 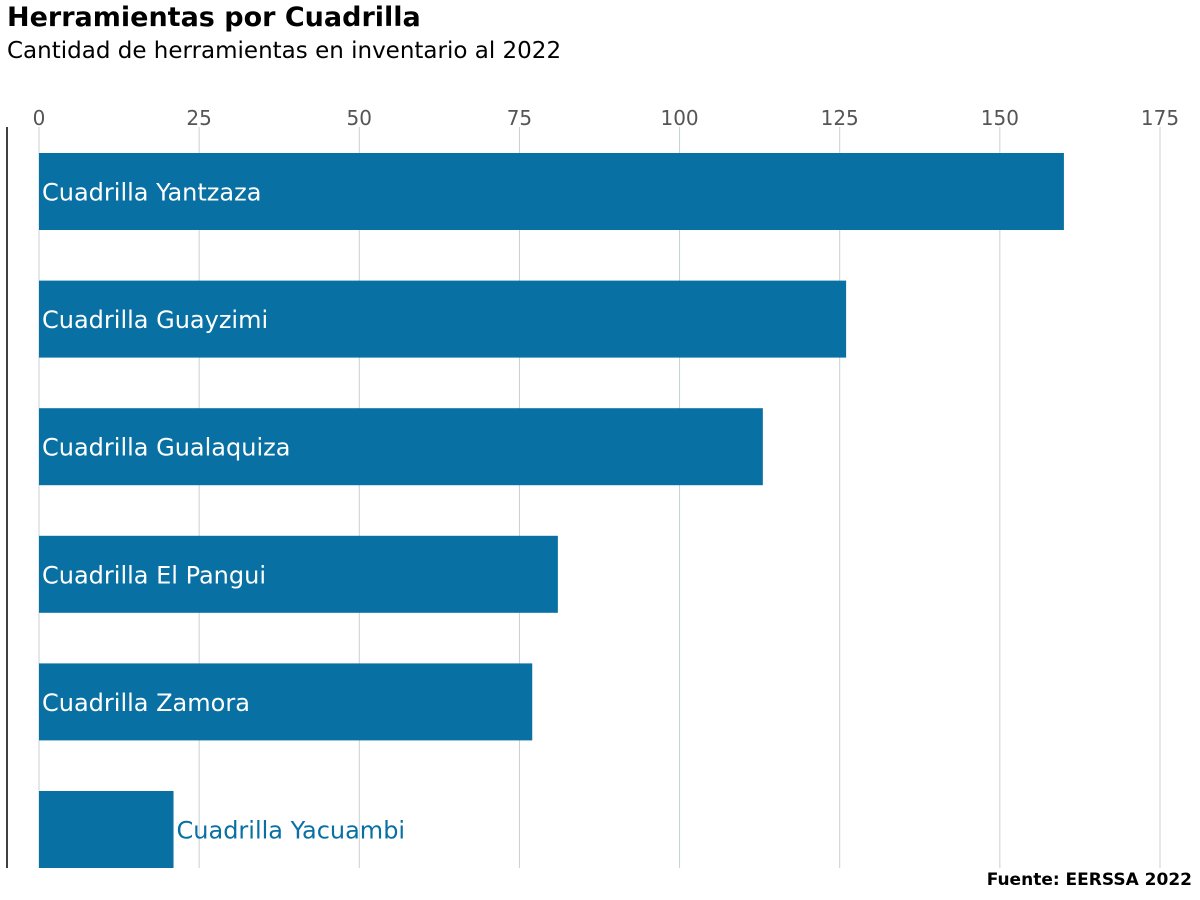 What do you see at coordinates (166, 448) in the screenshot?
I see `bar-label: Cuadrilla Gualaquiza` at bounding box center [166, 448].